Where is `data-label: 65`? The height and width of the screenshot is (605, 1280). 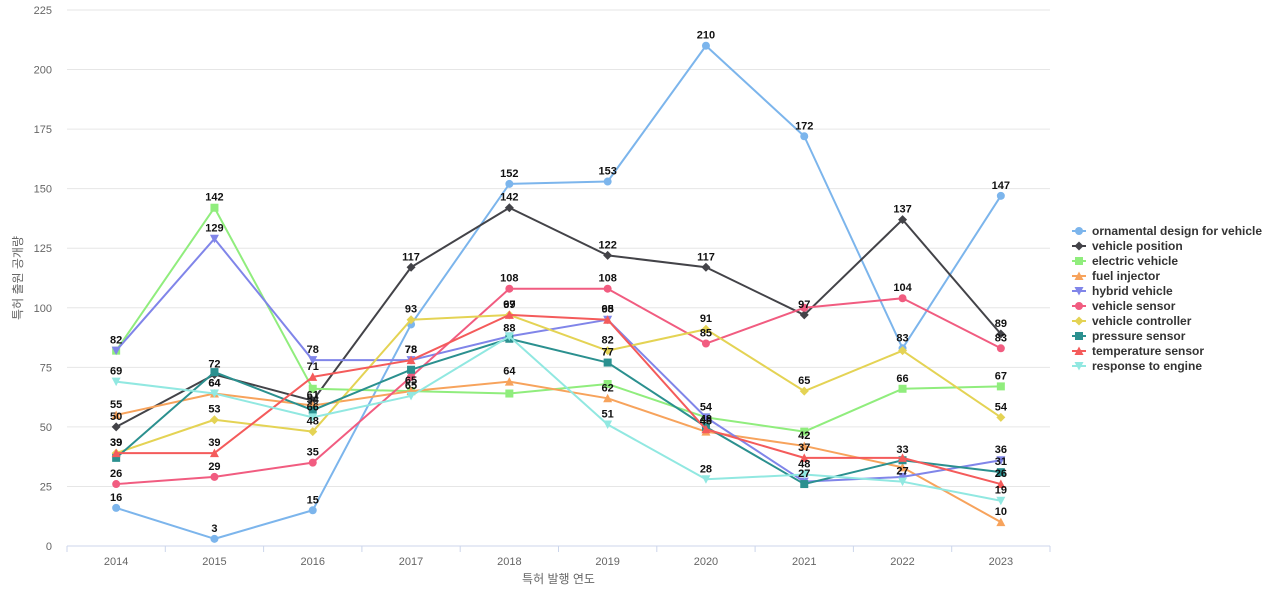
data-label: 65 is located at coordinates (804, 381).